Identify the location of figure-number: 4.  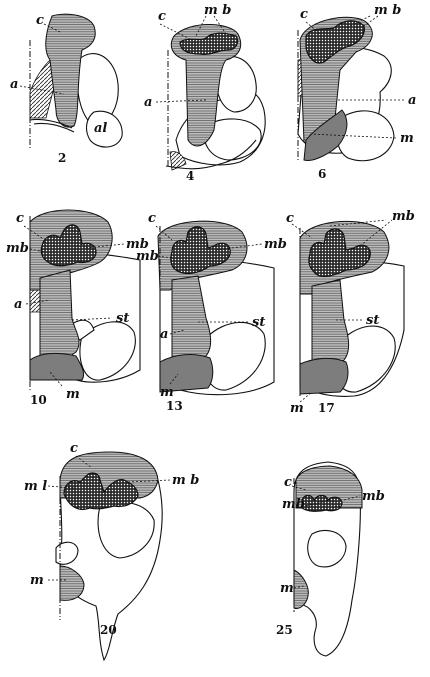
(190, 176).